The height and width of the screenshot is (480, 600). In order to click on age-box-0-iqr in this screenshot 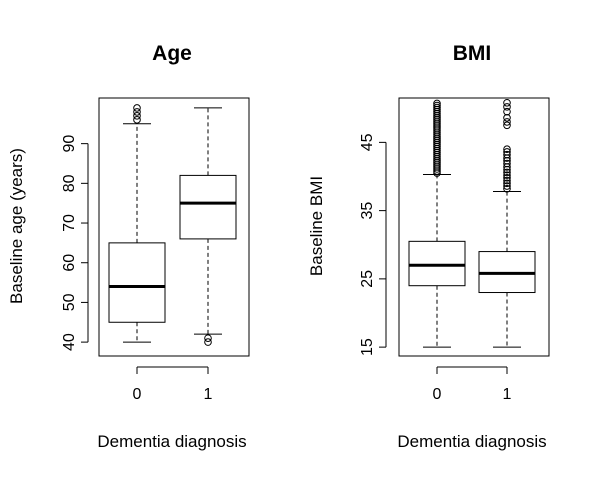, I will do `click(137, 282)`.